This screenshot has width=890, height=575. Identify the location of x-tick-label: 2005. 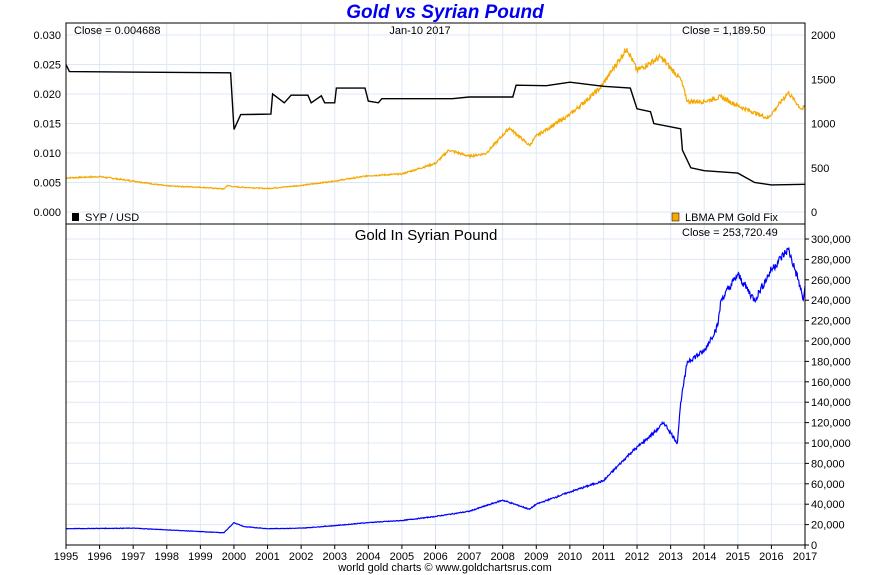
(402, 557).